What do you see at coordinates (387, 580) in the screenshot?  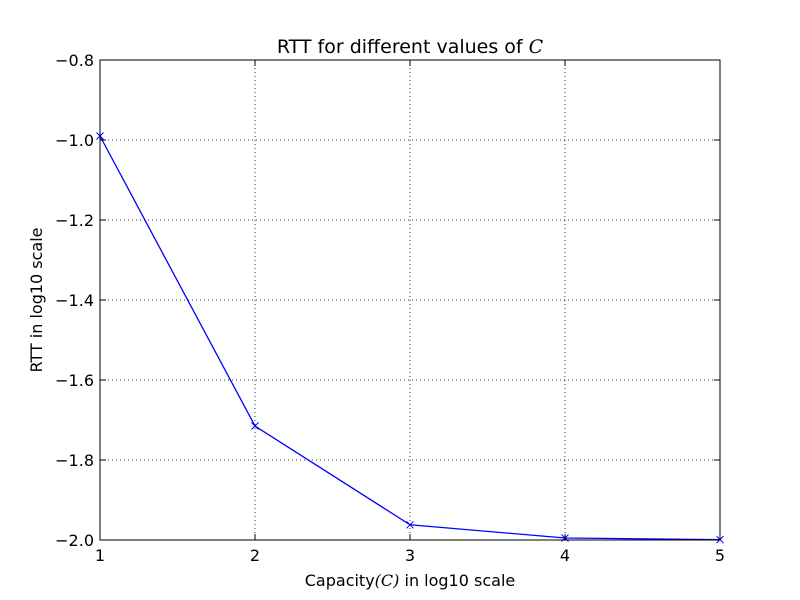 I see `x-axis-label-math: (C)` at bounding box center [387, 580].